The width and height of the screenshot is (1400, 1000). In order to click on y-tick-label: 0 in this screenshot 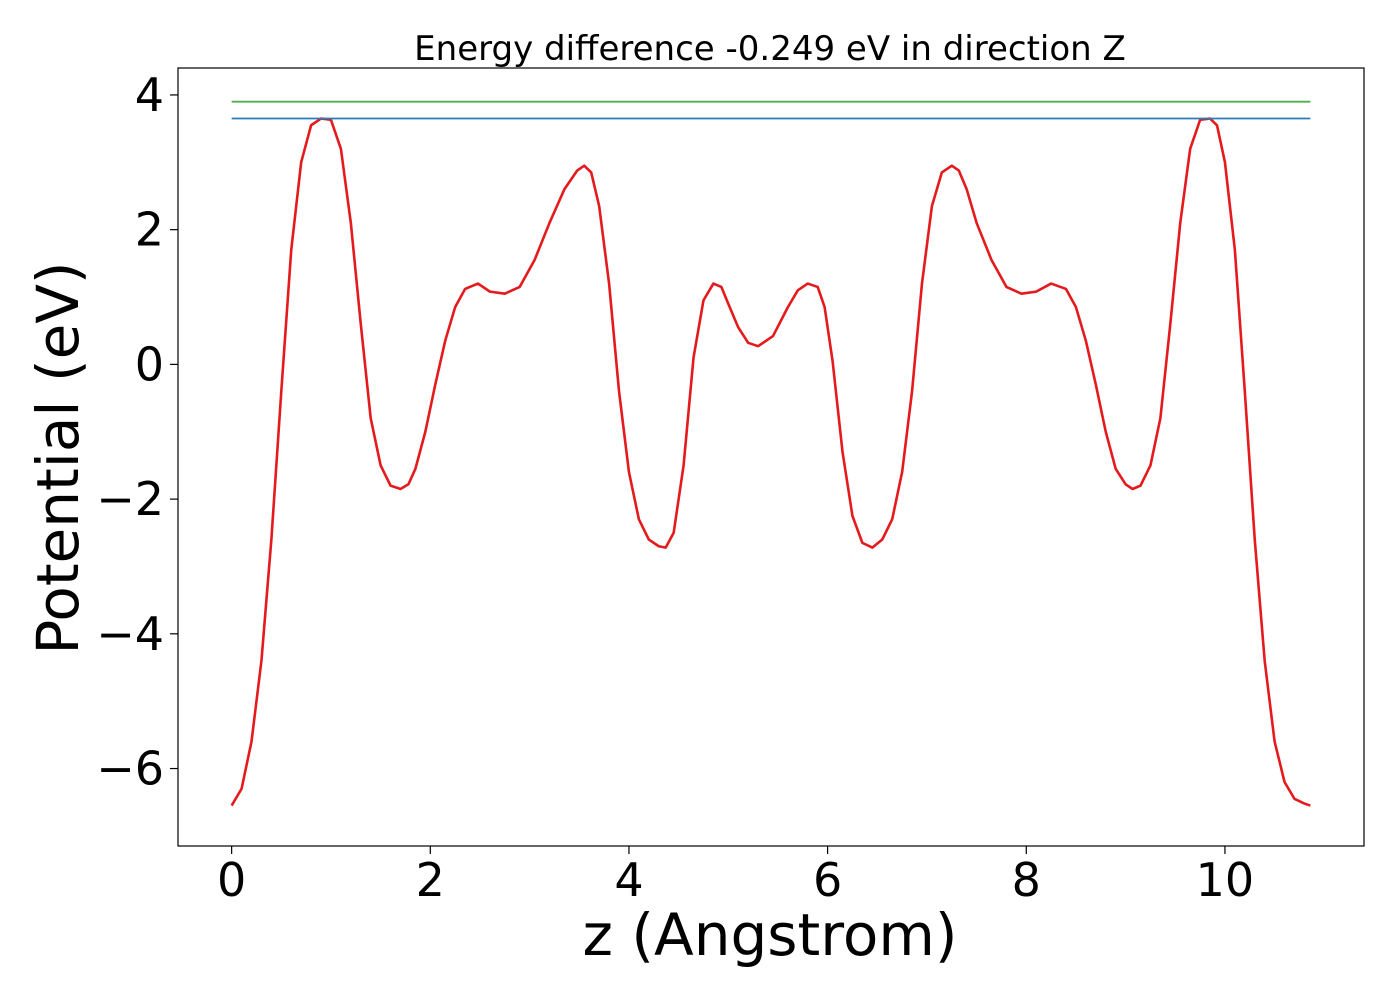, I will do `click(149, 364)`.